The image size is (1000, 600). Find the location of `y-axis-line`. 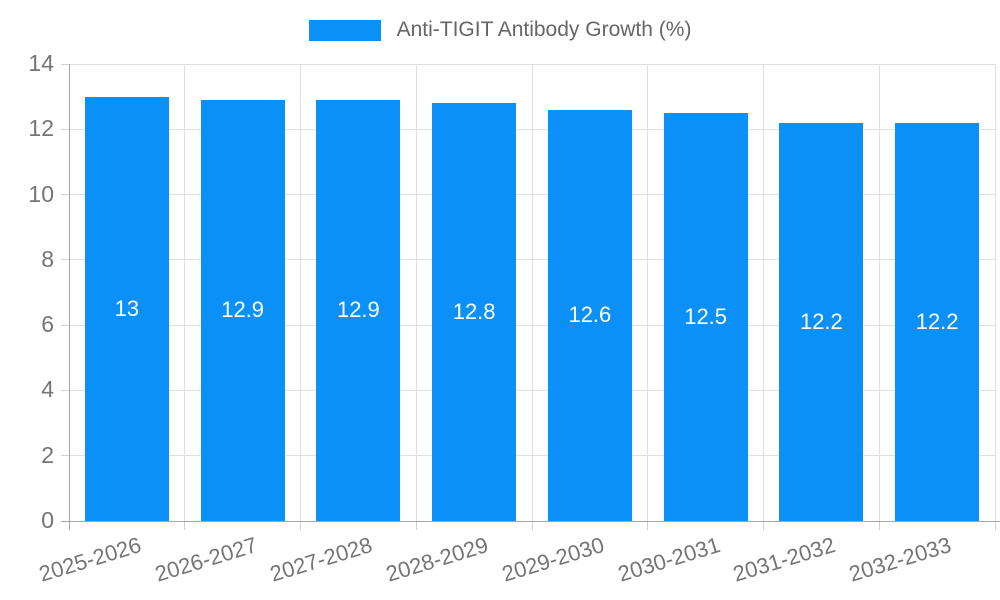

y-axis-line is located at coordinates (69, 297).